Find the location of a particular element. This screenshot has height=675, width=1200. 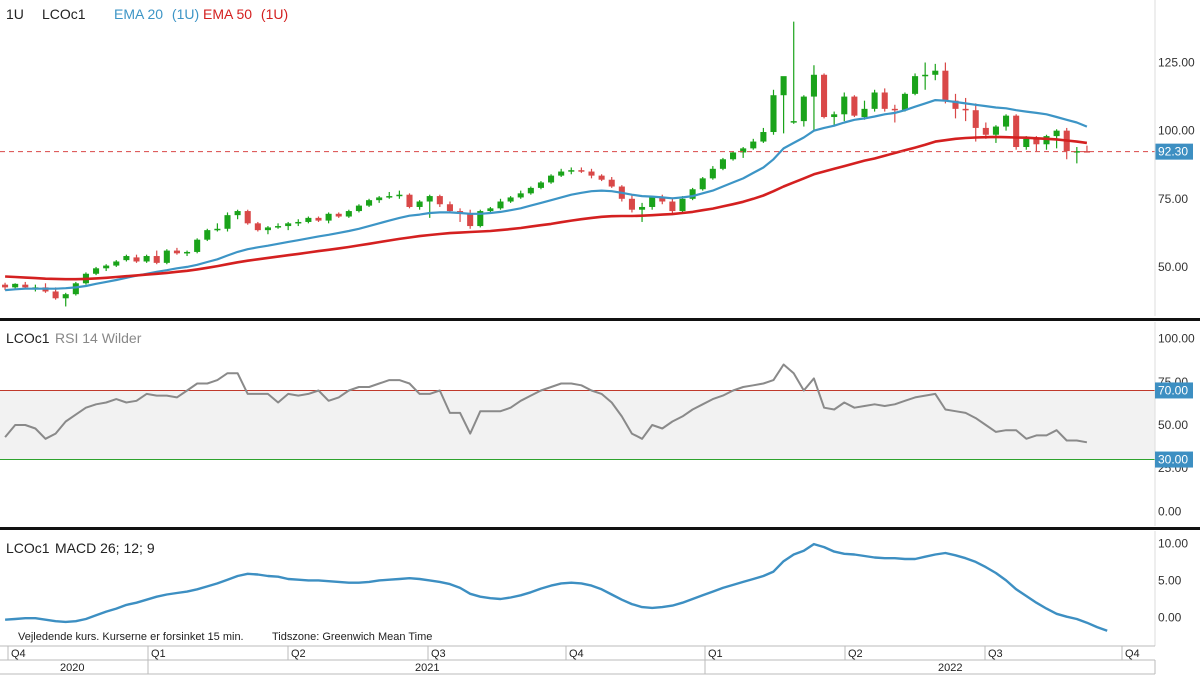

ema50-legend-suffix: (1U) is located at coordinates (274, 14).